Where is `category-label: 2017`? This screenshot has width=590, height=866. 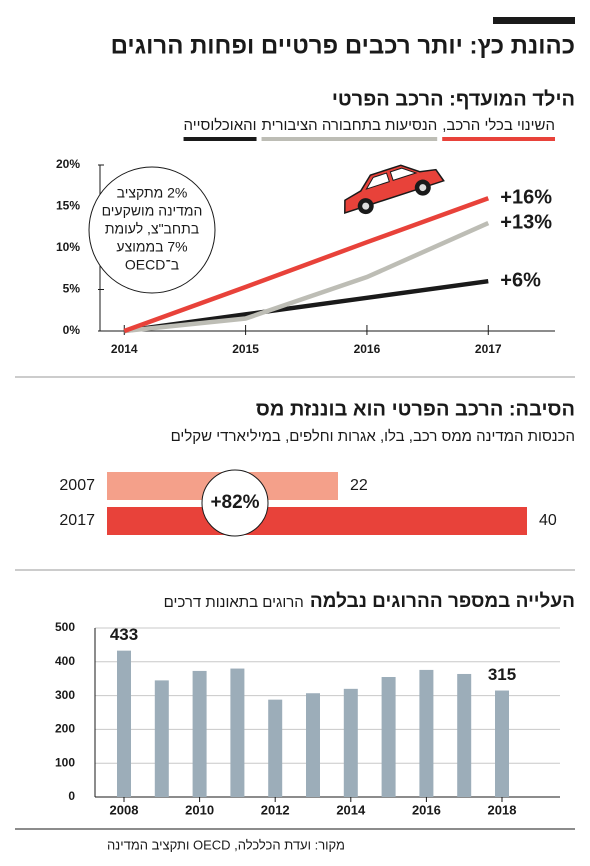
category-label: 2017 is located at coordinates (77, 520).